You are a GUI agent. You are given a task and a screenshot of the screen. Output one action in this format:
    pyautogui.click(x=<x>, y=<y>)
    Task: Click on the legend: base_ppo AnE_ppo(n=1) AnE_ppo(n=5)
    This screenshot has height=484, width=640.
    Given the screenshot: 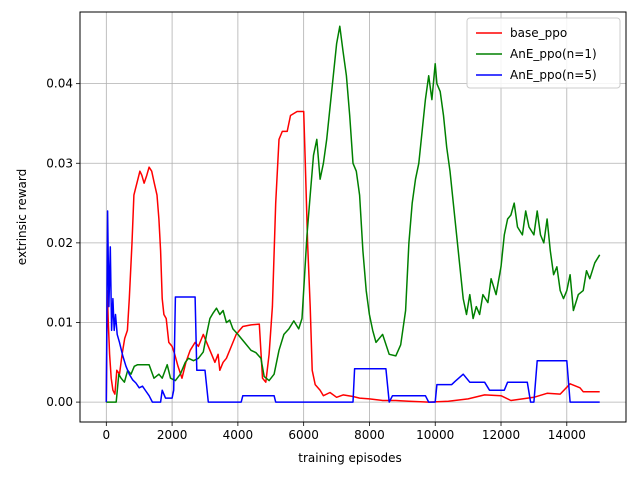 What is the action you would take?
    pyautogui.click(x=543, y=53)
    